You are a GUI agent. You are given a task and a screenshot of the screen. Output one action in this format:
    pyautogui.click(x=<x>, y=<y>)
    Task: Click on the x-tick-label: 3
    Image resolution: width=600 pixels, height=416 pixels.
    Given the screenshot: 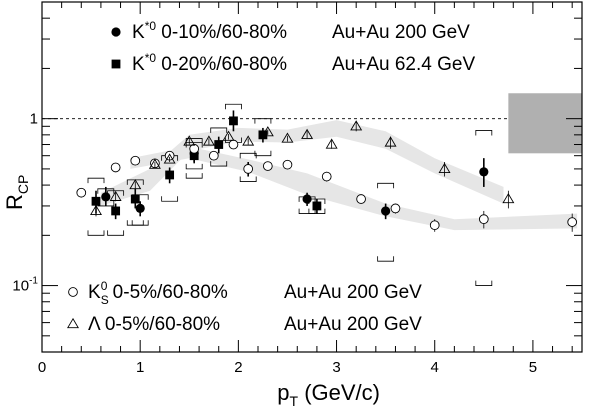 What is the action you would take?
    pyautogui.click(x=336, y=367)
    